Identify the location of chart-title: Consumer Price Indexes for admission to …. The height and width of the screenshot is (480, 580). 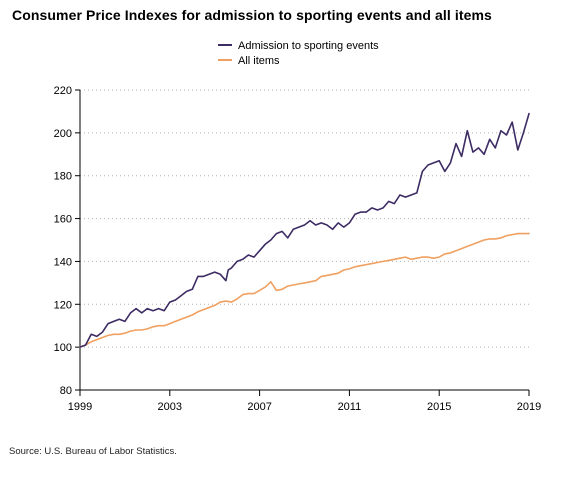
(252, 15).